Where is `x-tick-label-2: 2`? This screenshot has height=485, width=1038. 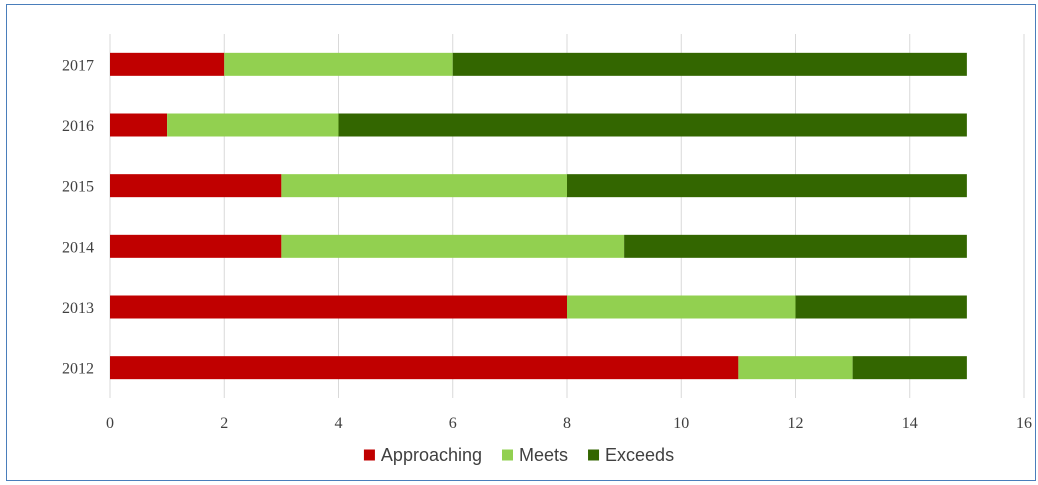 x-tick-label-2: 2 is located at coordinates (224, 423).